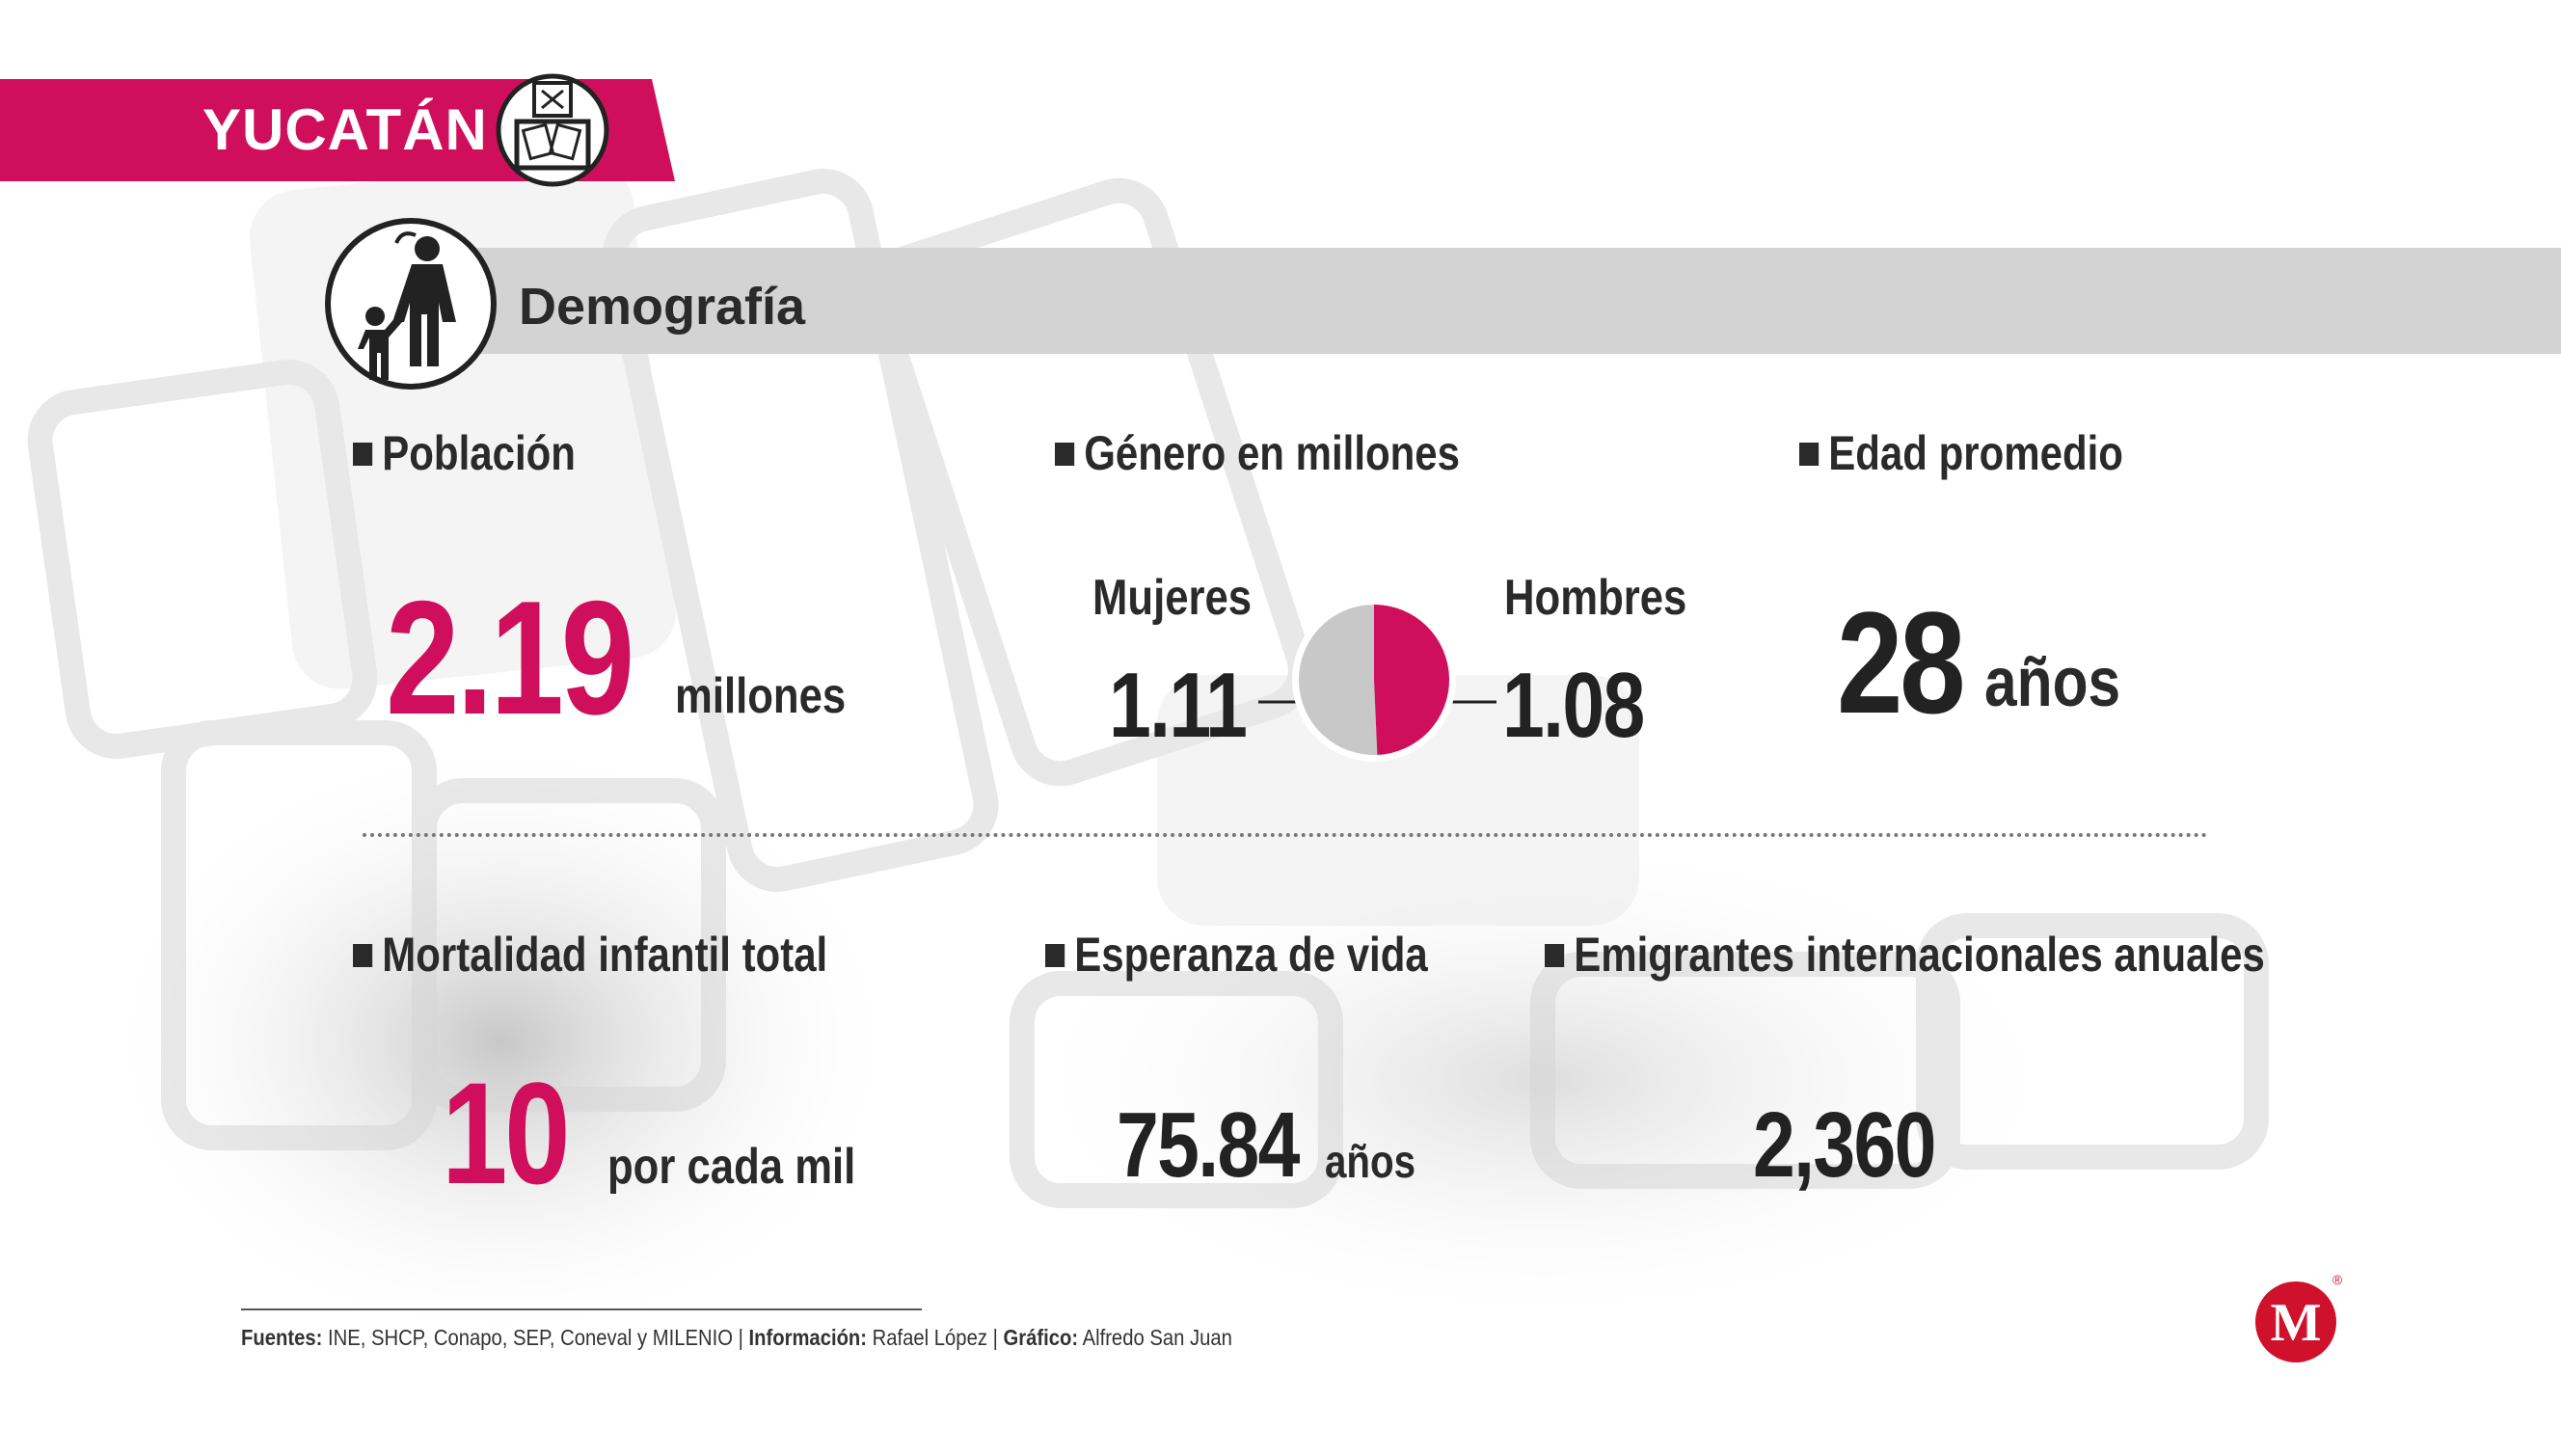 This screenshot has width=2561, height=1456. I want to click on section-title: Demografía, so click(663, 307).